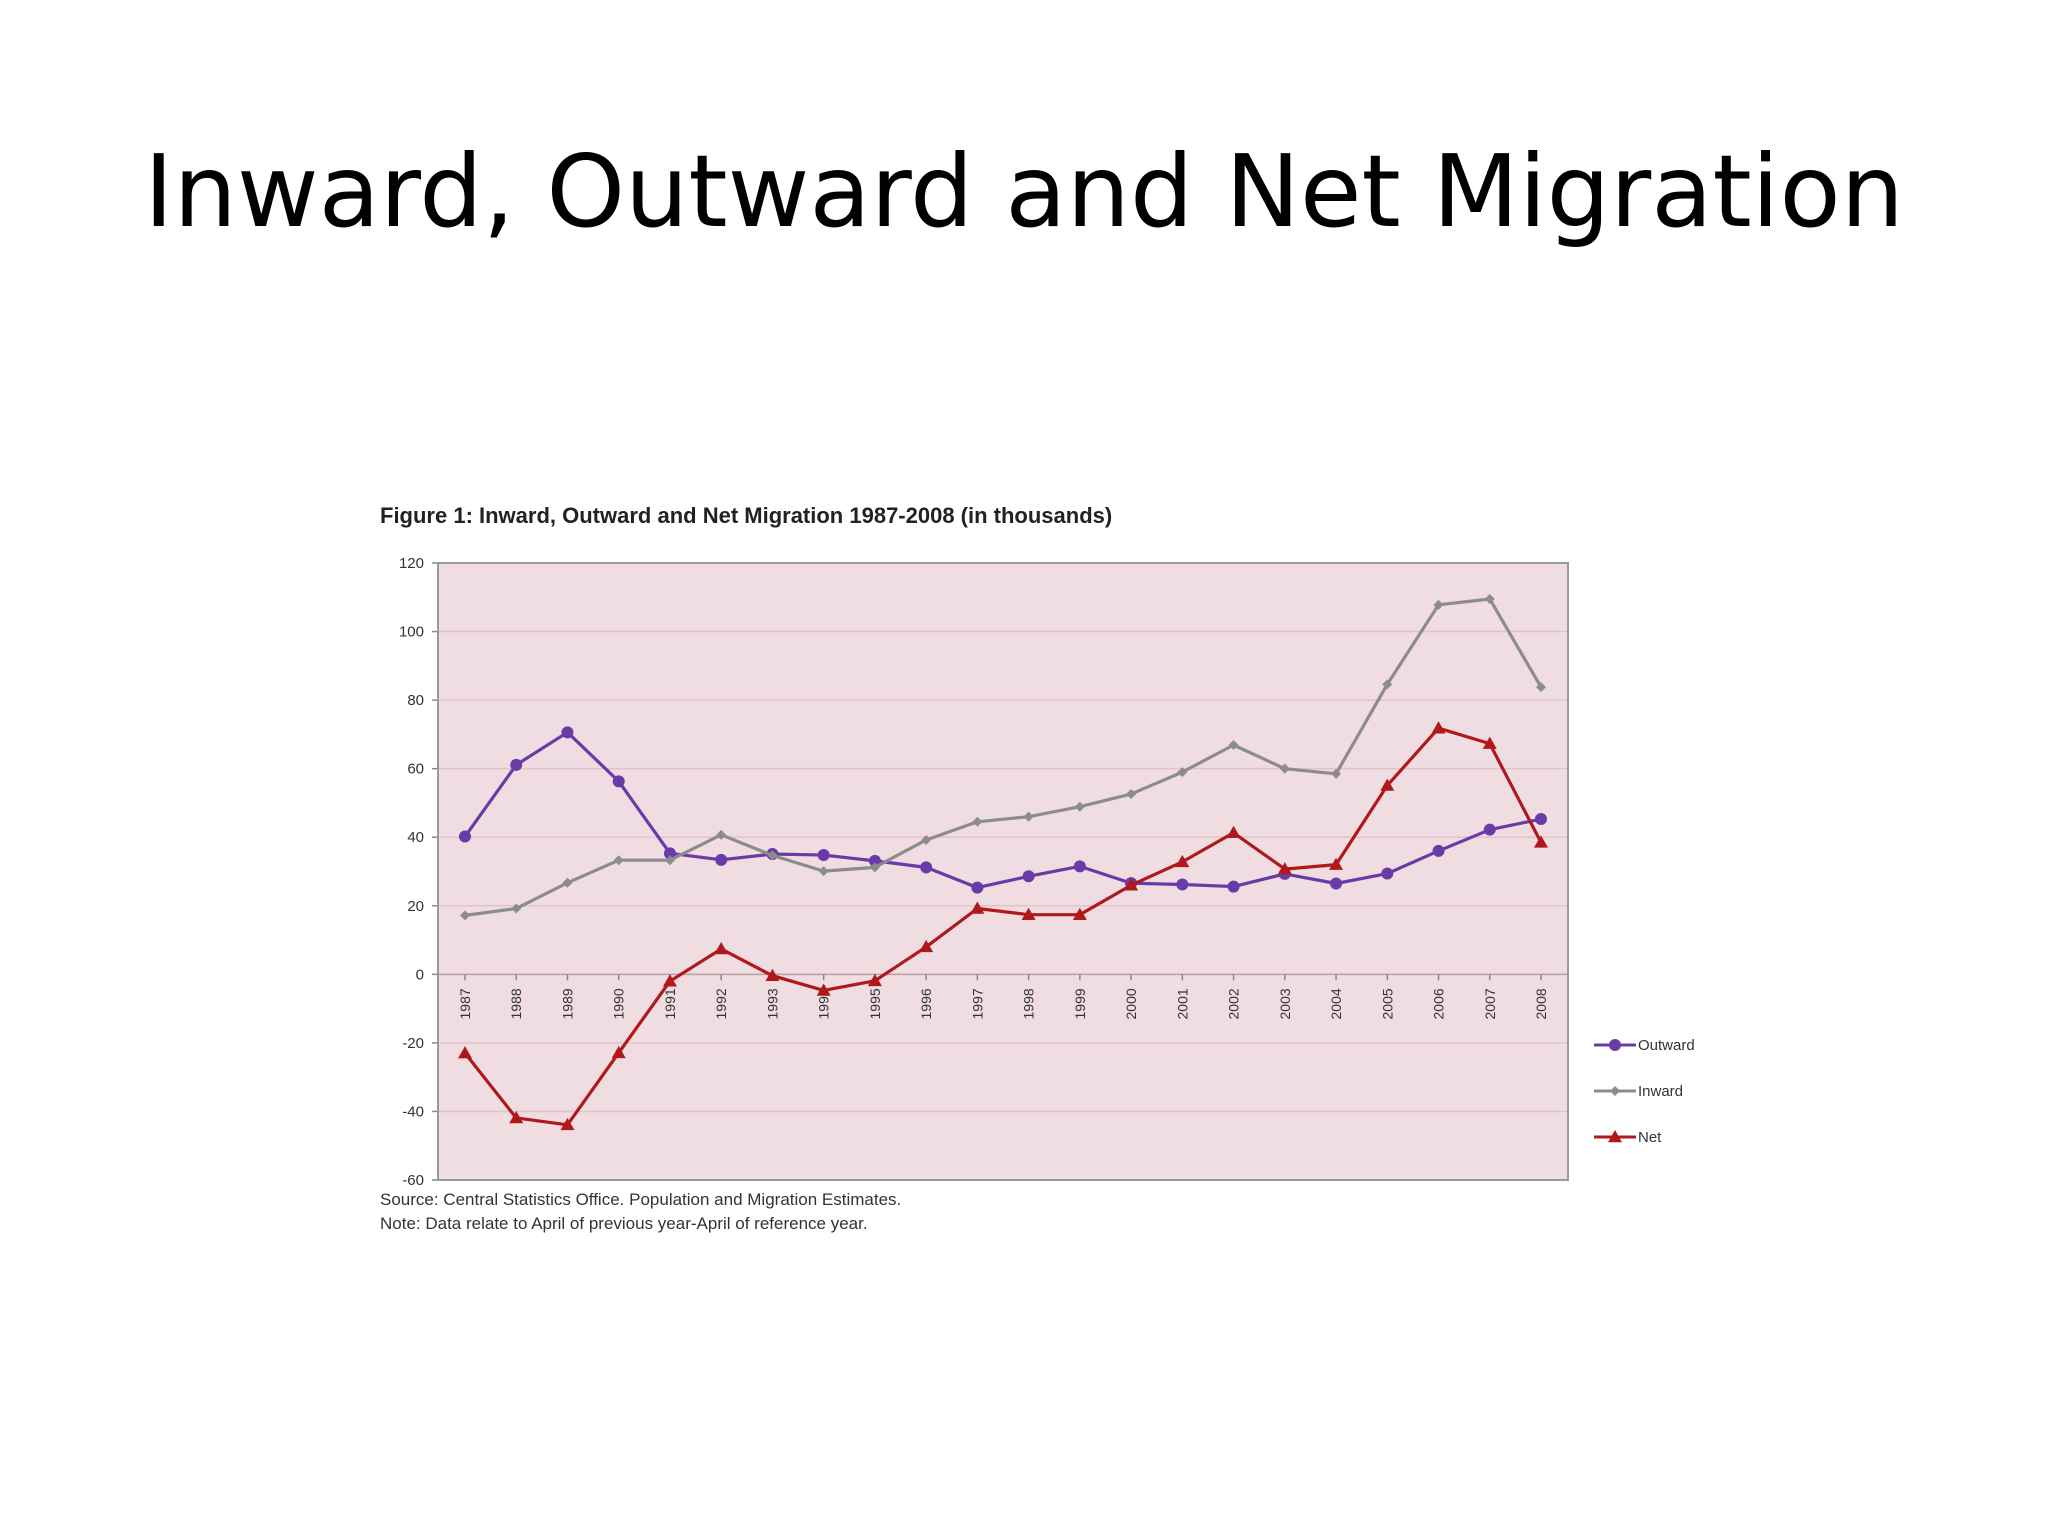 This screenshot has height=1536, width=2048. What do you see at coordinates (415, 906) in the screenshot?
I see `y-tick-label: 20` at bounding box center [415, 906].